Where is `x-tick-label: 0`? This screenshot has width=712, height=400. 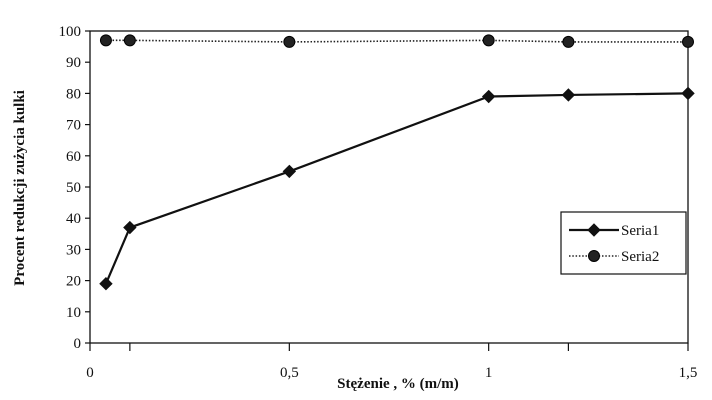
x-tick-label: 0 is located at coordinates (90, 373).